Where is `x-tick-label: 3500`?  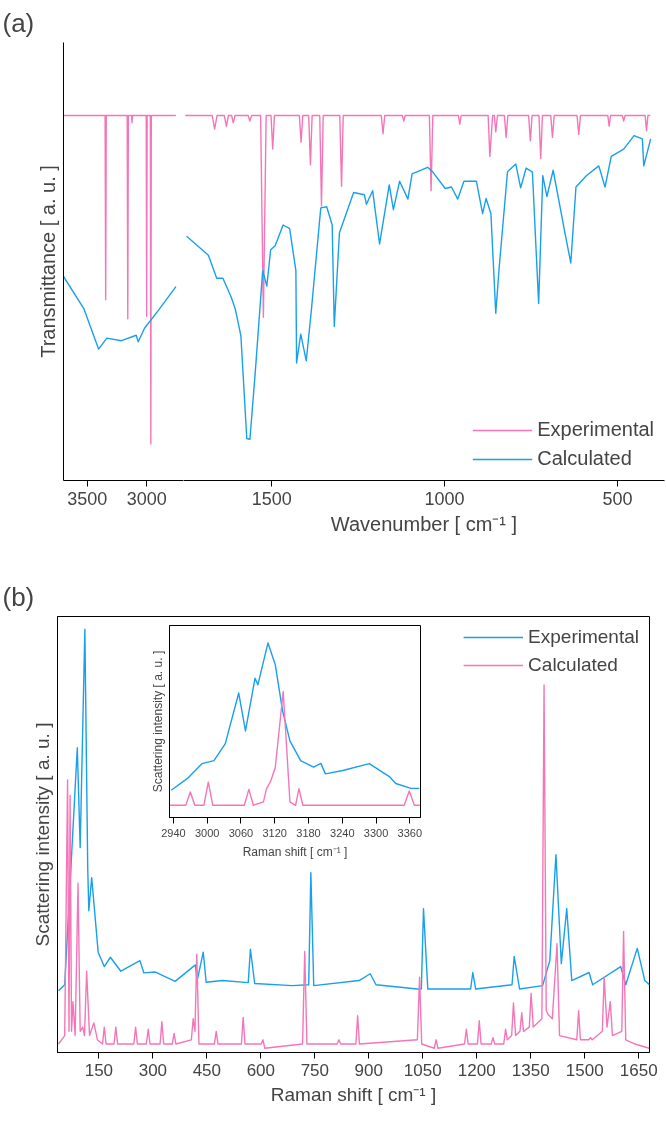 x-tick-label: 3500 is located at coordinates (87, 498).